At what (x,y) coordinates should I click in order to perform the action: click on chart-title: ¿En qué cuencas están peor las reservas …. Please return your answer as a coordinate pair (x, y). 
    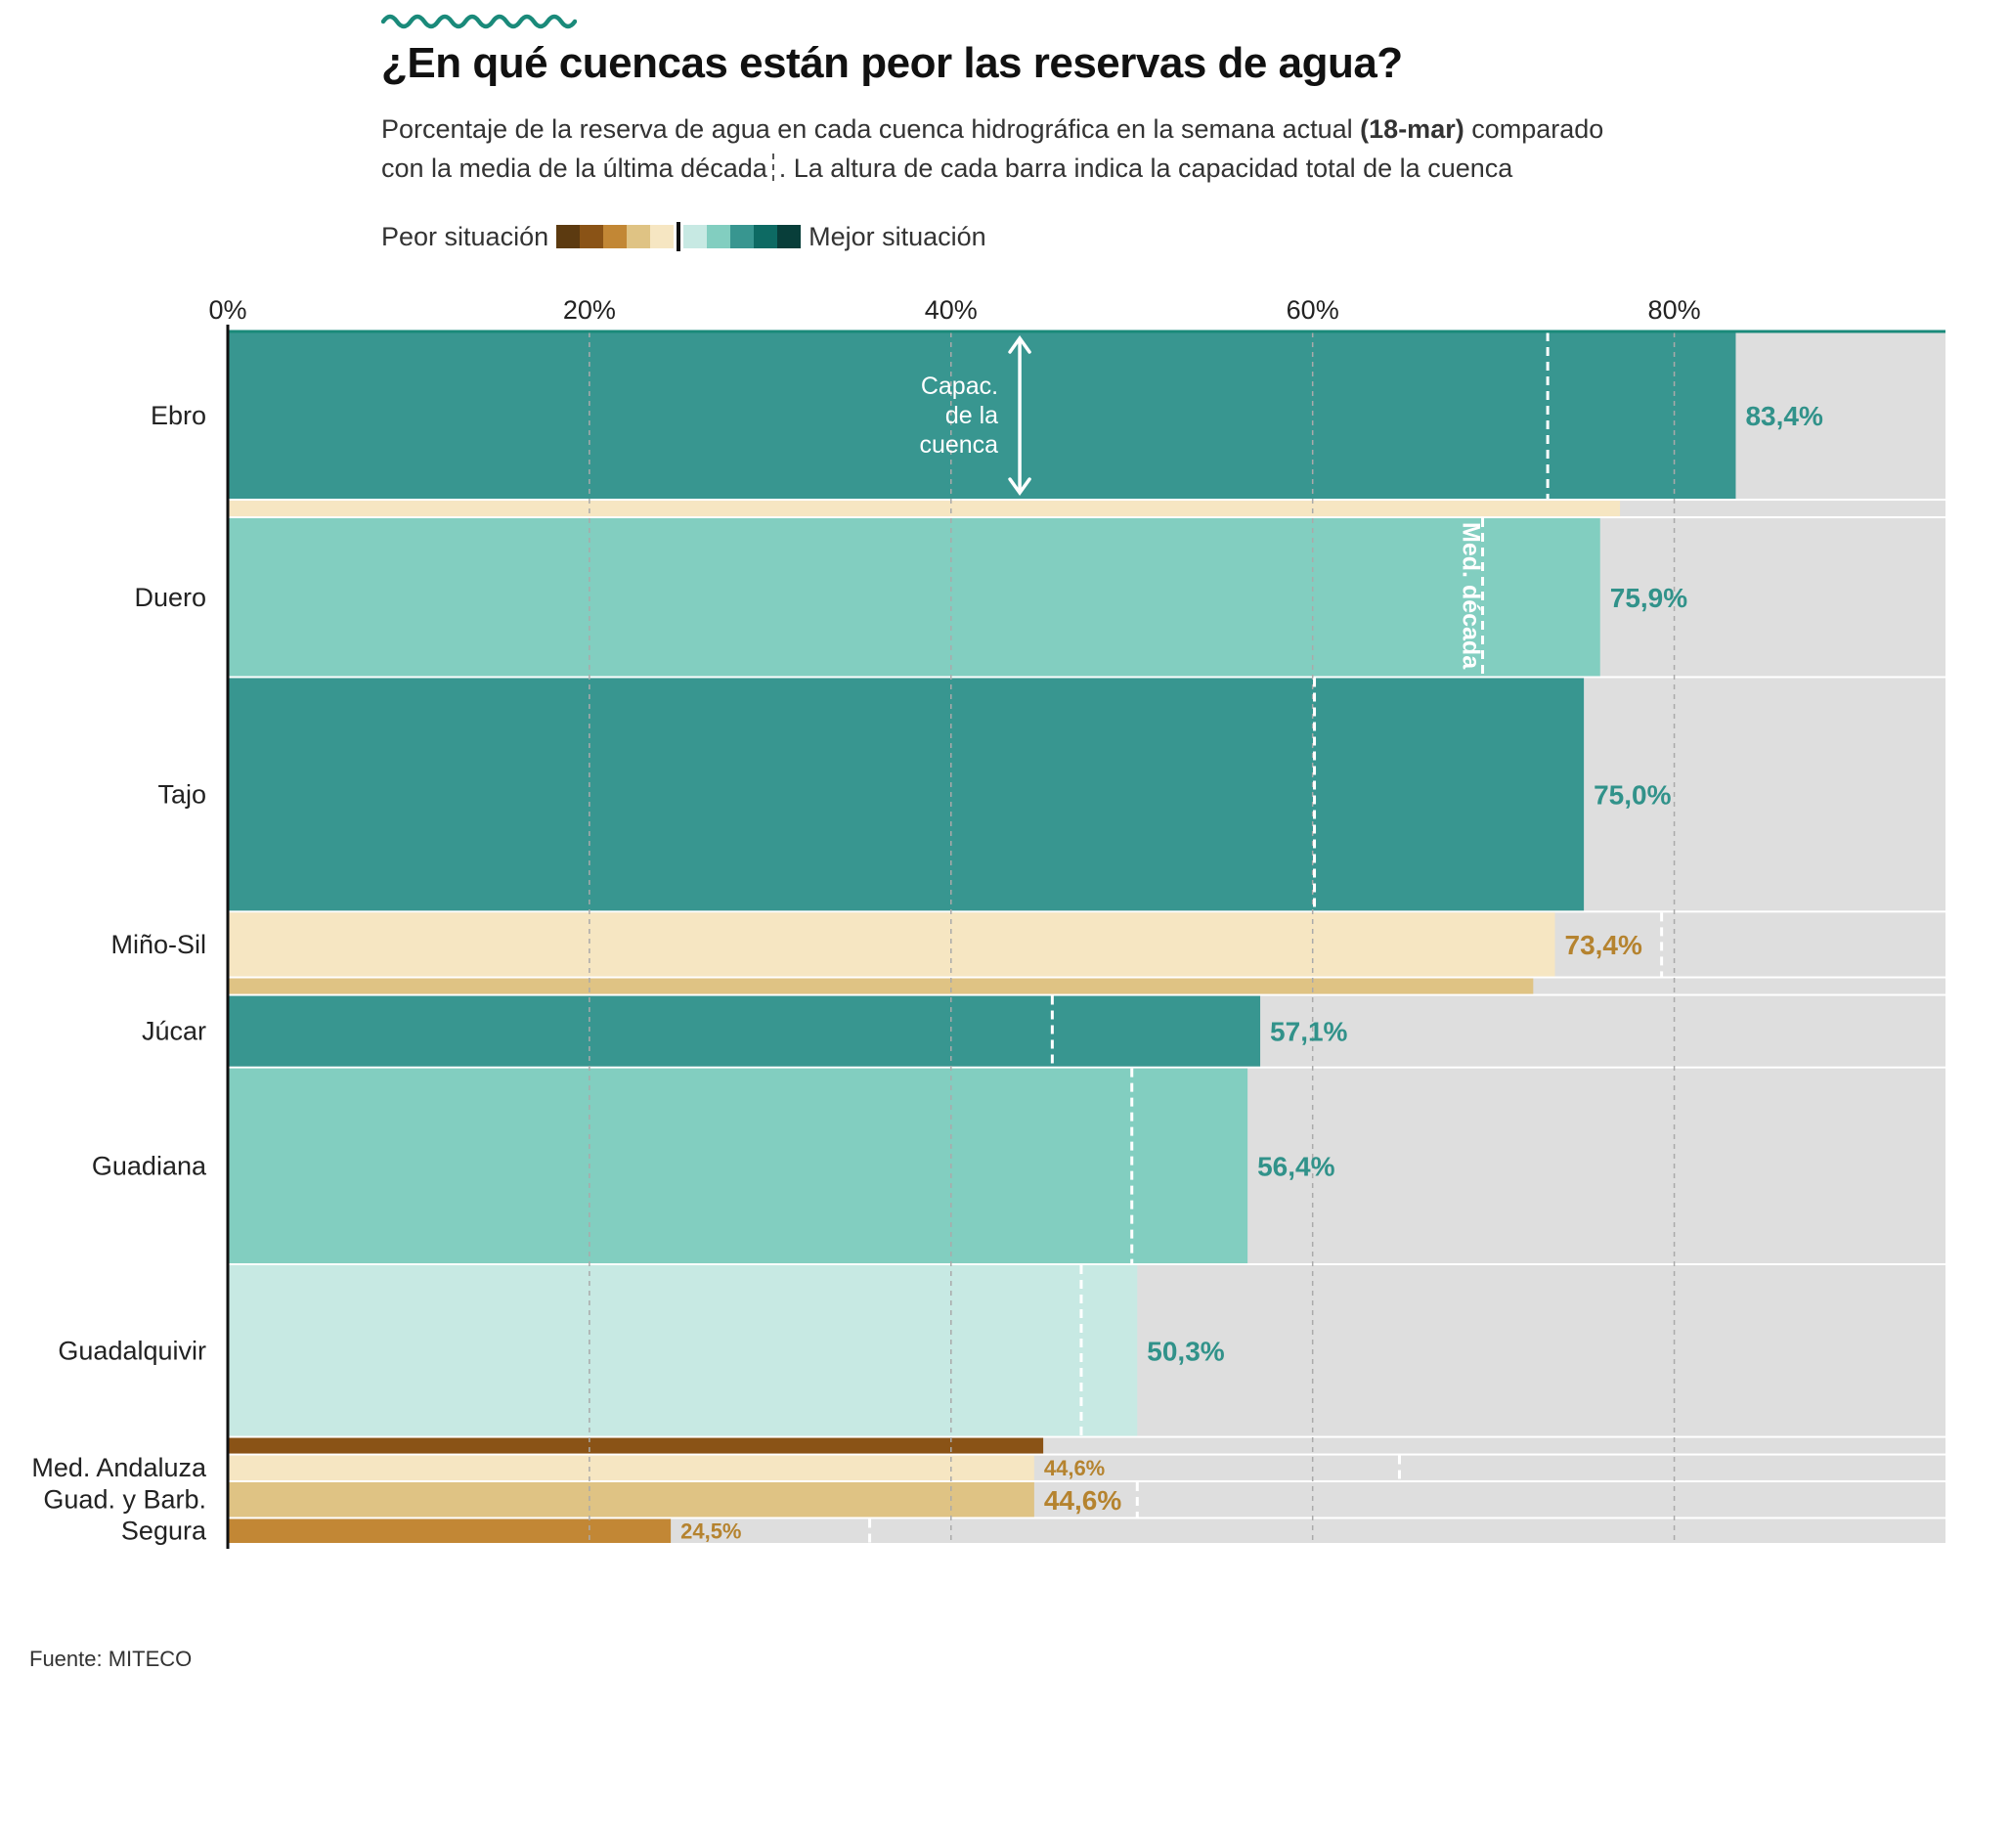
    Looking at the image, I should click on (892, 63).